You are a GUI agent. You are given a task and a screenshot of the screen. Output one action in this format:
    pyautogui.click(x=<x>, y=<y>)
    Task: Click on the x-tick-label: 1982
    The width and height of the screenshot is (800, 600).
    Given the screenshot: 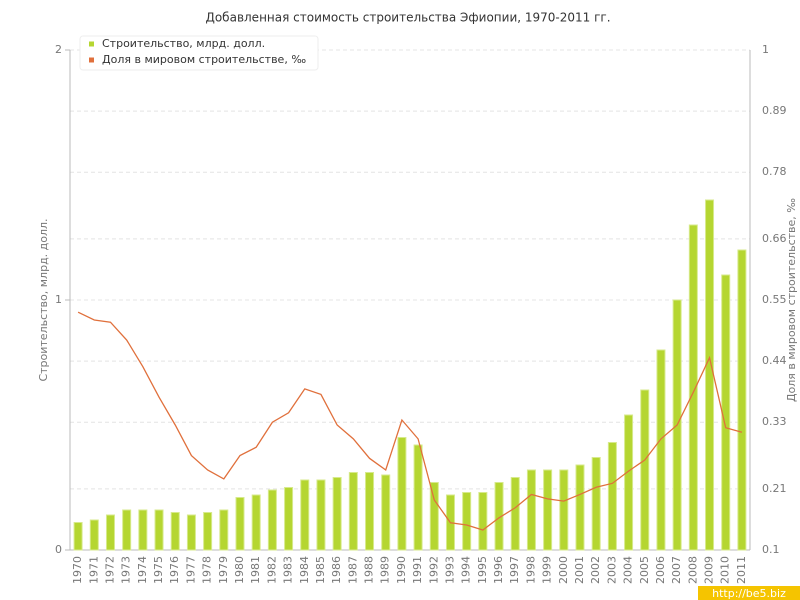 What is the action you would take?
    pyautogui.click(x=271, y=570)
    